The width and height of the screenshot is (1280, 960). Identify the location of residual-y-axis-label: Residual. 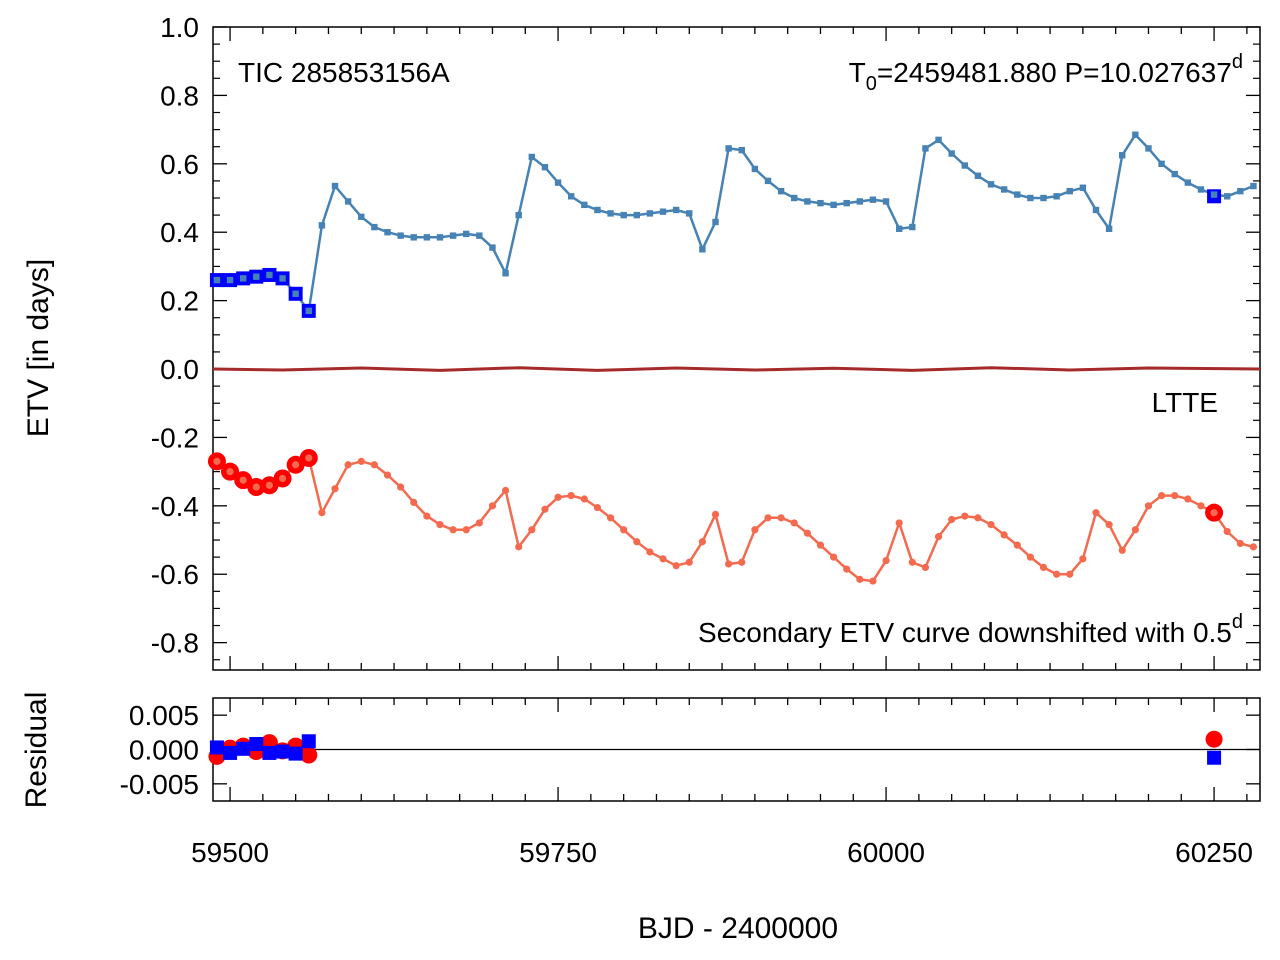
(36, 750).